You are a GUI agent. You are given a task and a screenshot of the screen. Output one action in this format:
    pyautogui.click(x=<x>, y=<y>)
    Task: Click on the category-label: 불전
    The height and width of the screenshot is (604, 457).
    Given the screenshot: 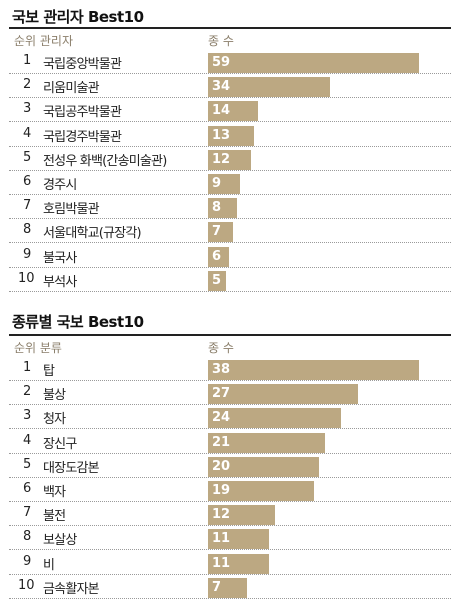 What is the action you would take?
    pyautogui.click(x=54, y=517)
    